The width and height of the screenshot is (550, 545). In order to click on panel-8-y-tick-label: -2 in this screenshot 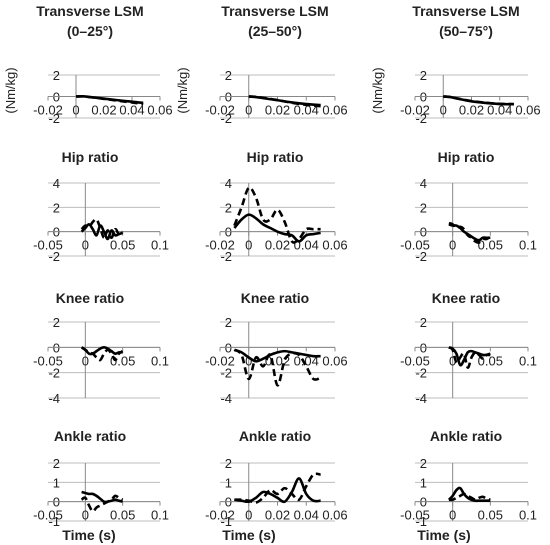, I will do `click(226, 373)`.